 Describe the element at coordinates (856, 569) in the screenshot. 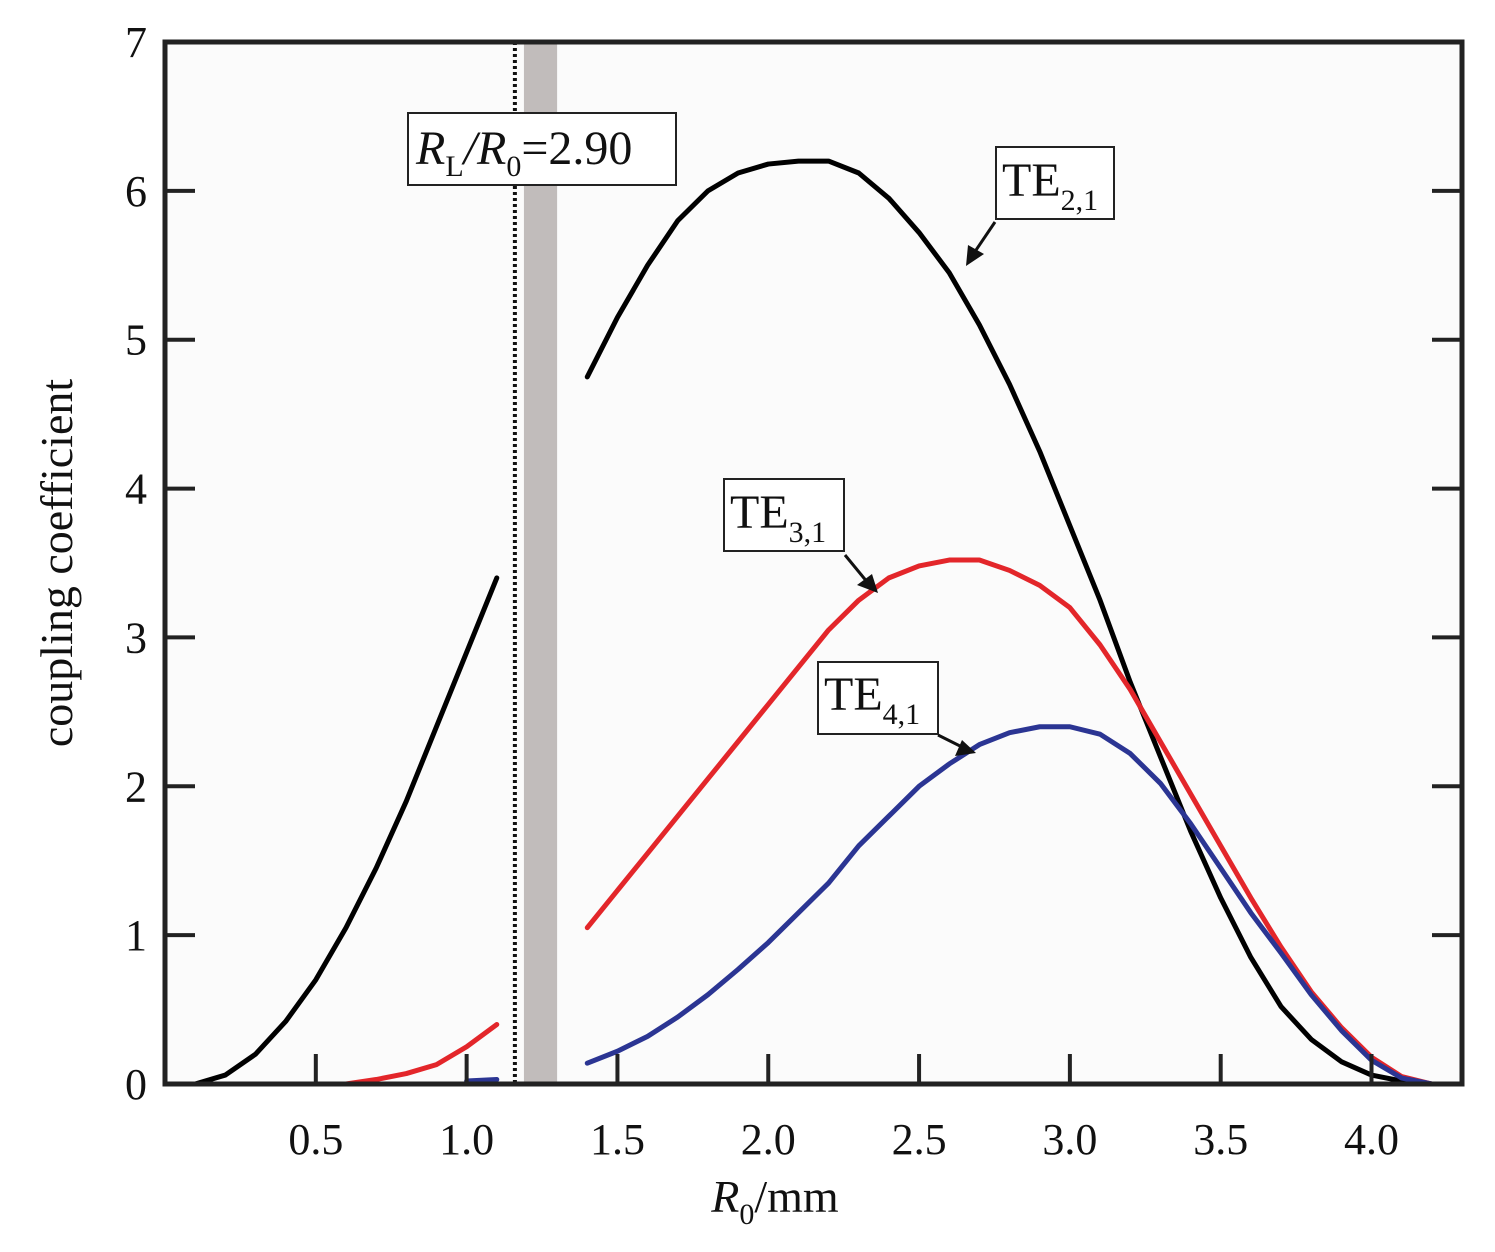

I see `te31-arrow-line` at that location.